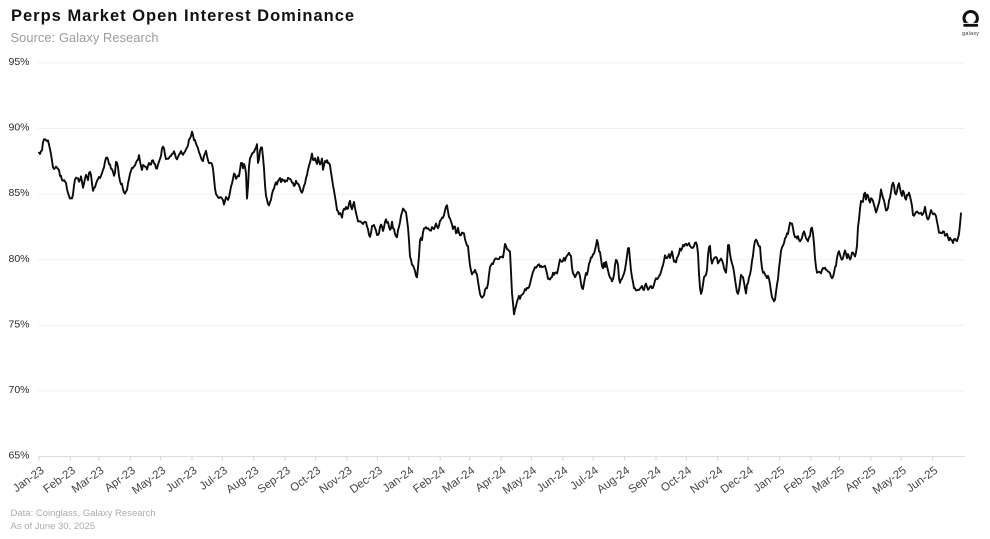 This screenshot has height=539, width=990. Describe the element at coordinates (553, 479) in the screenshot. I see `svg-text: Jun-24` at that location.